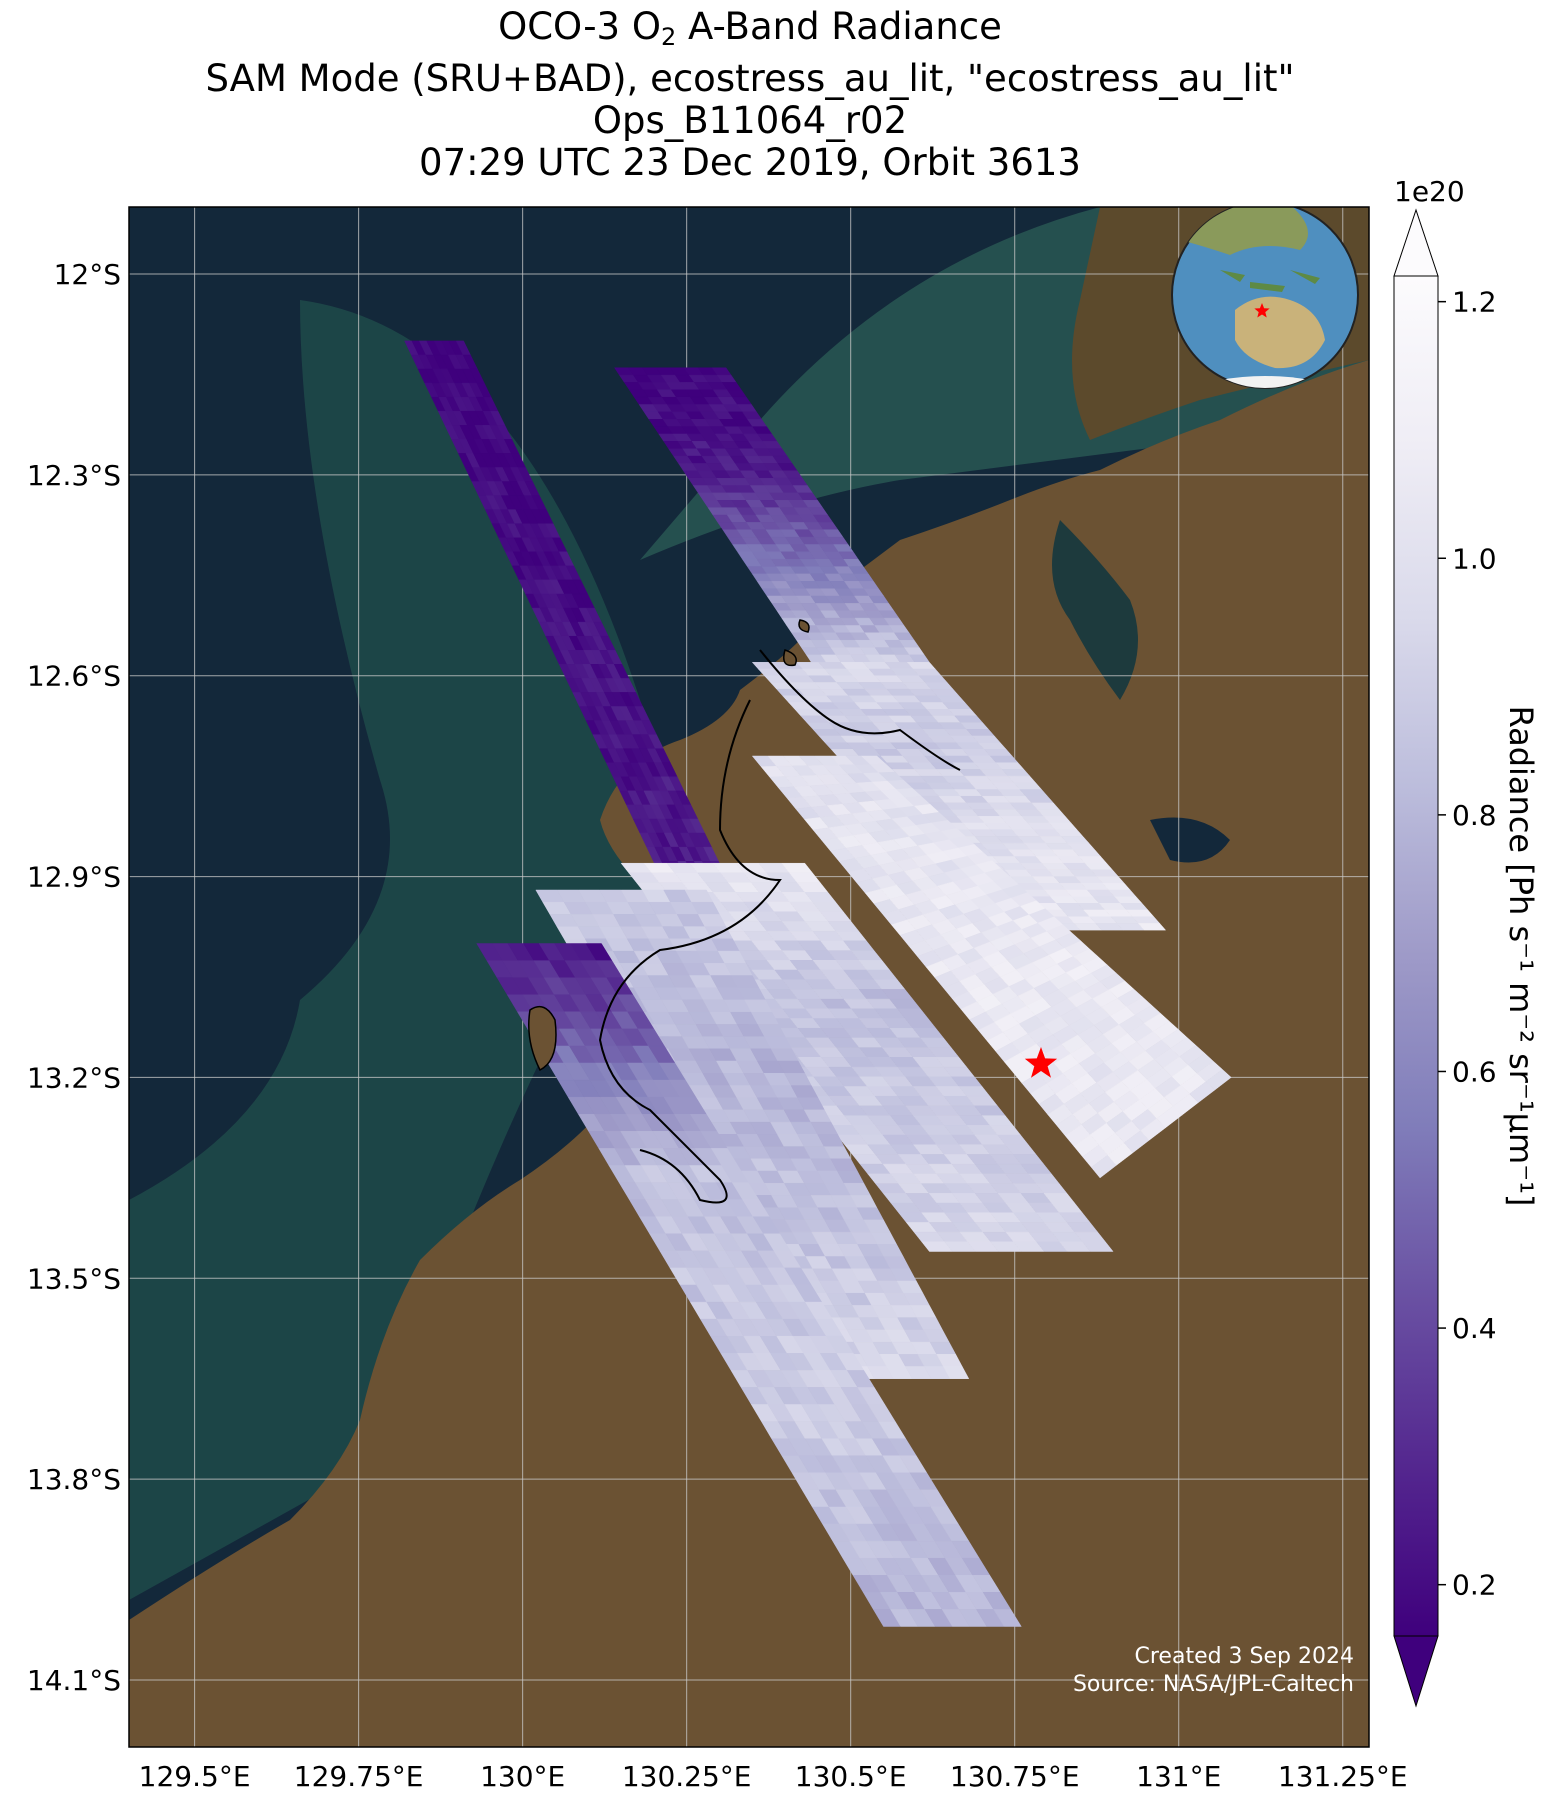 Image resolution: width=1550 pixels, height=1796 pixels. I want to click on lon-tick-label: 129.75°E, so click(359, 1776).